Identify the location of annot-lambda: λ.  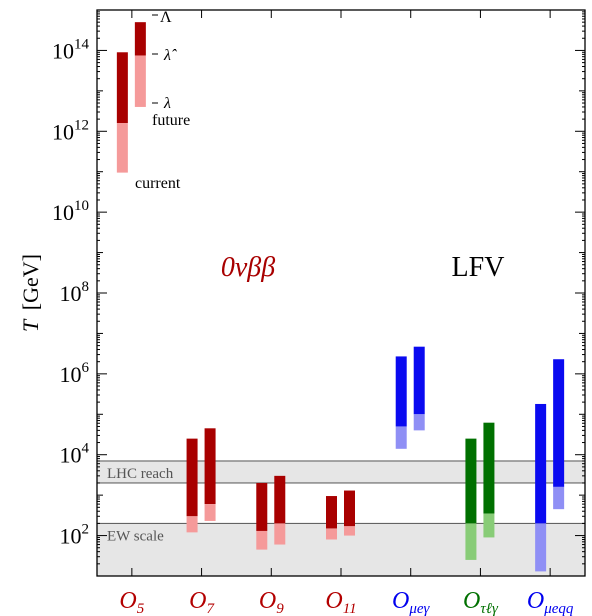
(167, 103).